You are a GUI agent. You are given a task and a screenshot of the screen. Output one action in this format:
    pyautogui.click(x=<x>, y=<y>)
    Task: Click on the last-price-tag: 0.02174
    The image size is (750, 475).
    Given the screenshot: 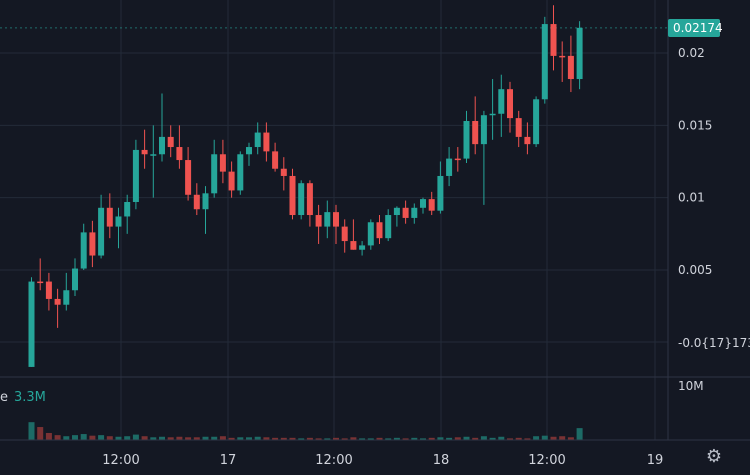 What is the action you would take?
    pyautogui.click(x=695, y=28)
    